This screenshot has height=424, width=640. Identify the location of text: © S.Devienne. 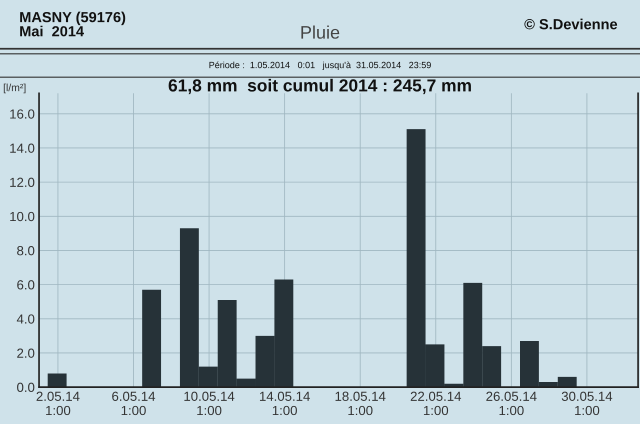
(571, 24).